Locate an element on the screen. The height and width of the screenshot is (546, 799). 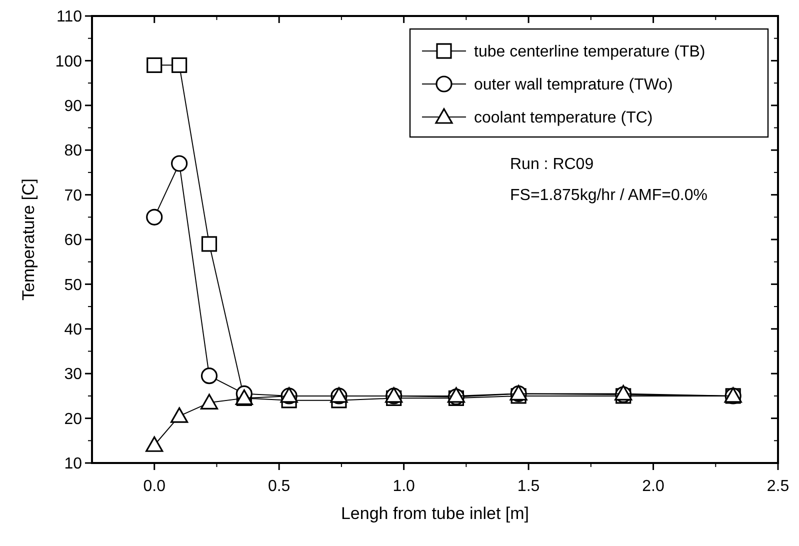
y-tick-label: 40 is located at coordinates (73, 330).